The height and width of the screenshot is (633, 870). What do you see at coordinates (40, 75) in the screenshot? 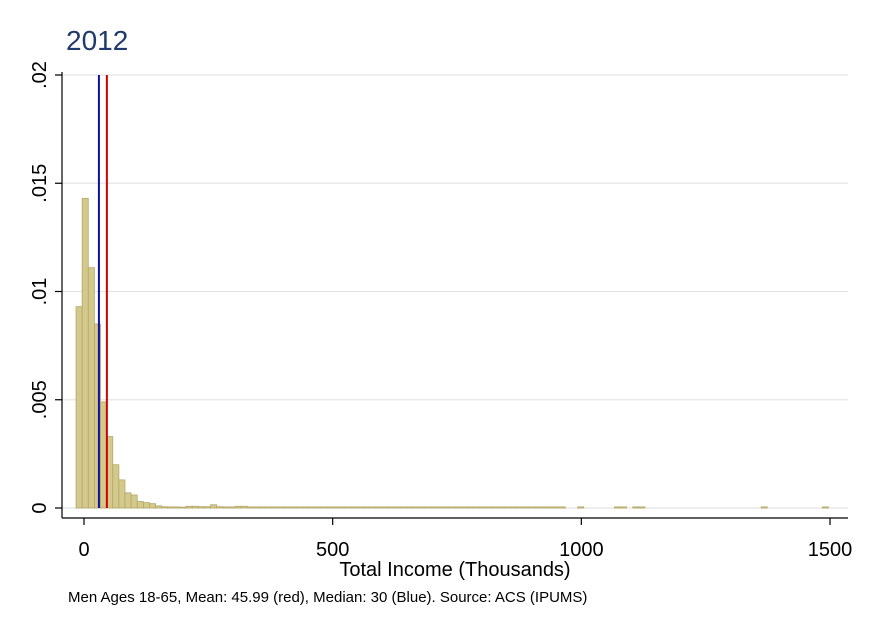
I see `y-tick-label: .02` at bounding box center [40, 75].